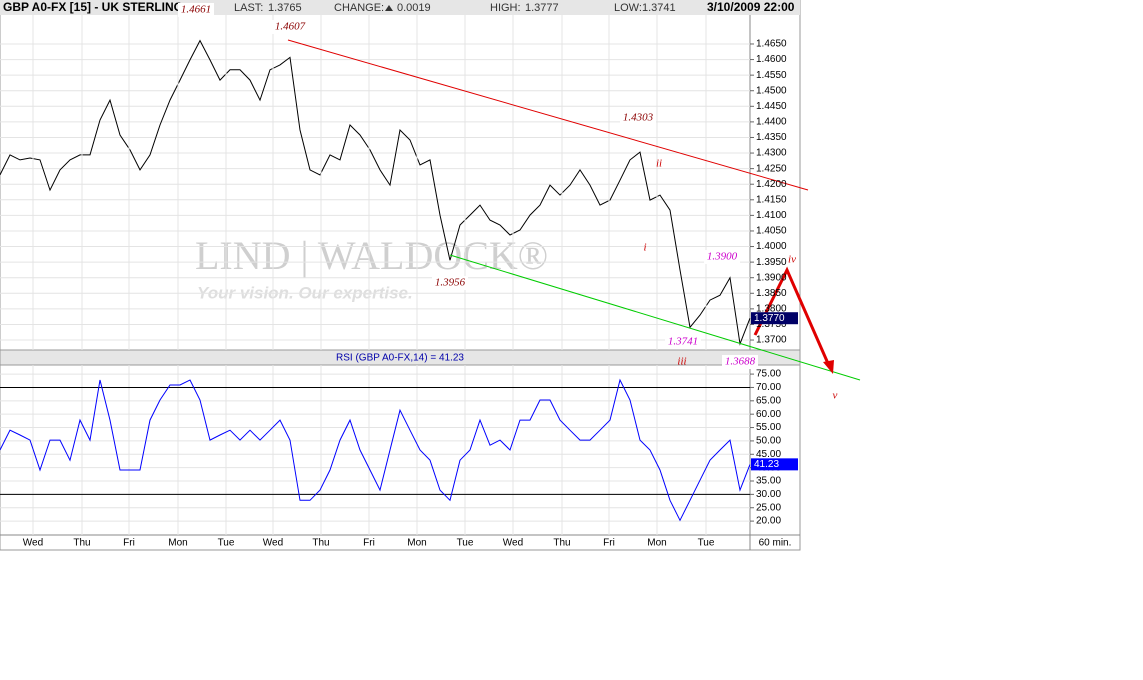 This screenshot has width=1143, height=680. I want to click on current-value-label: 1.3770, so click(769, 318).